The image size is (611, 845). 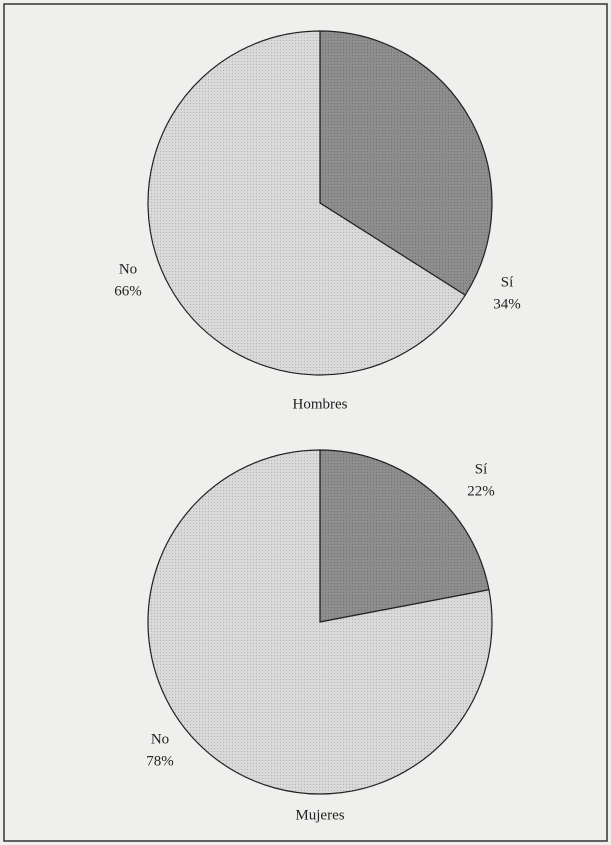 I want to click on slice-value-label: 22%, so click(x=481, y=491).